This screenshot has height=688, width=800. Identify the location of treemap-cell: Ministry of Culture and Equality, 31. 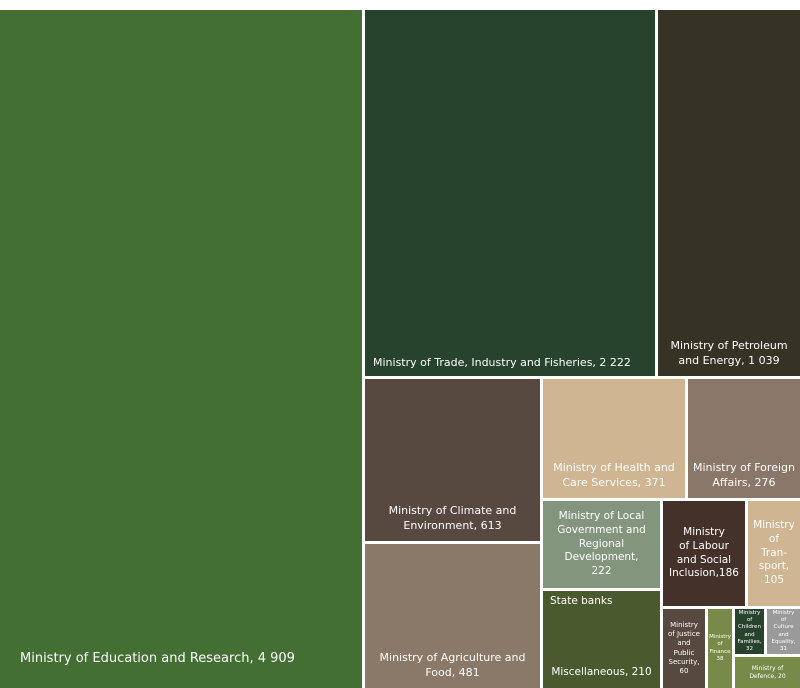
(783, 631).